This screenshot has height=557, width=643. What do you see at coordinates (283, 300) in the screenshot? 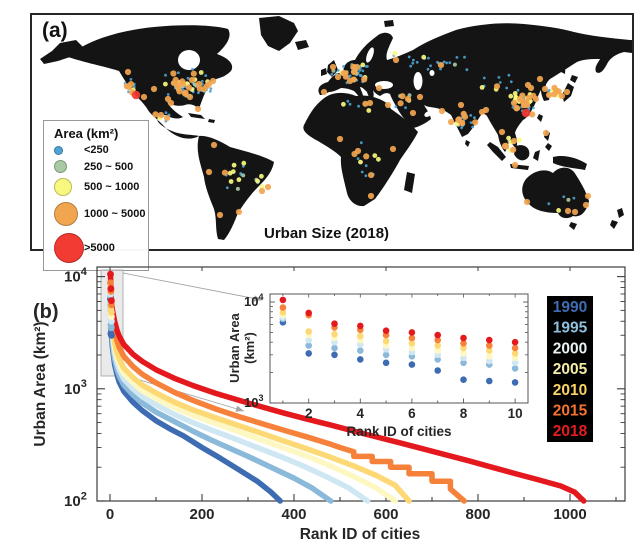
I see `inset-dot-2018` at bounding box center [283, 300].